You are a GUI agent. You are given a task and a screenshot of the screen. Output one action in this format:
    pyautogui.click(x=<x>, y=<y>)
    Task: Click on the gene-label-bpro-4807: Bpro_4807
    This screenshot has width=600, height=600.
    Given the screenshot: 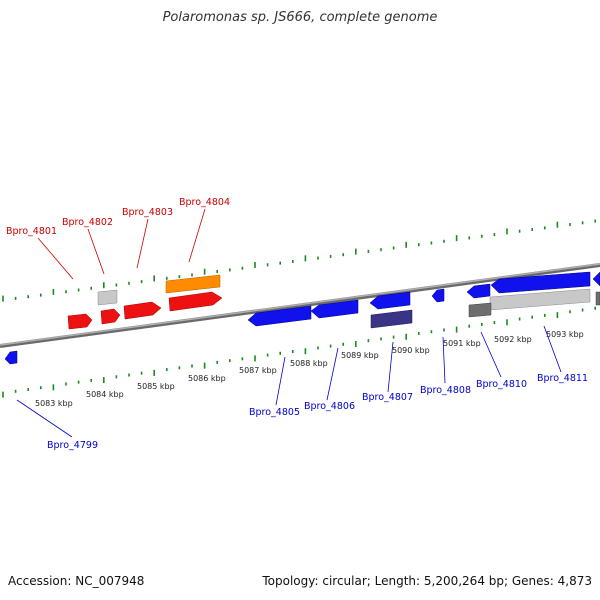 What is the action you would take?
    pyautogui.click(x=387, y=397)
    